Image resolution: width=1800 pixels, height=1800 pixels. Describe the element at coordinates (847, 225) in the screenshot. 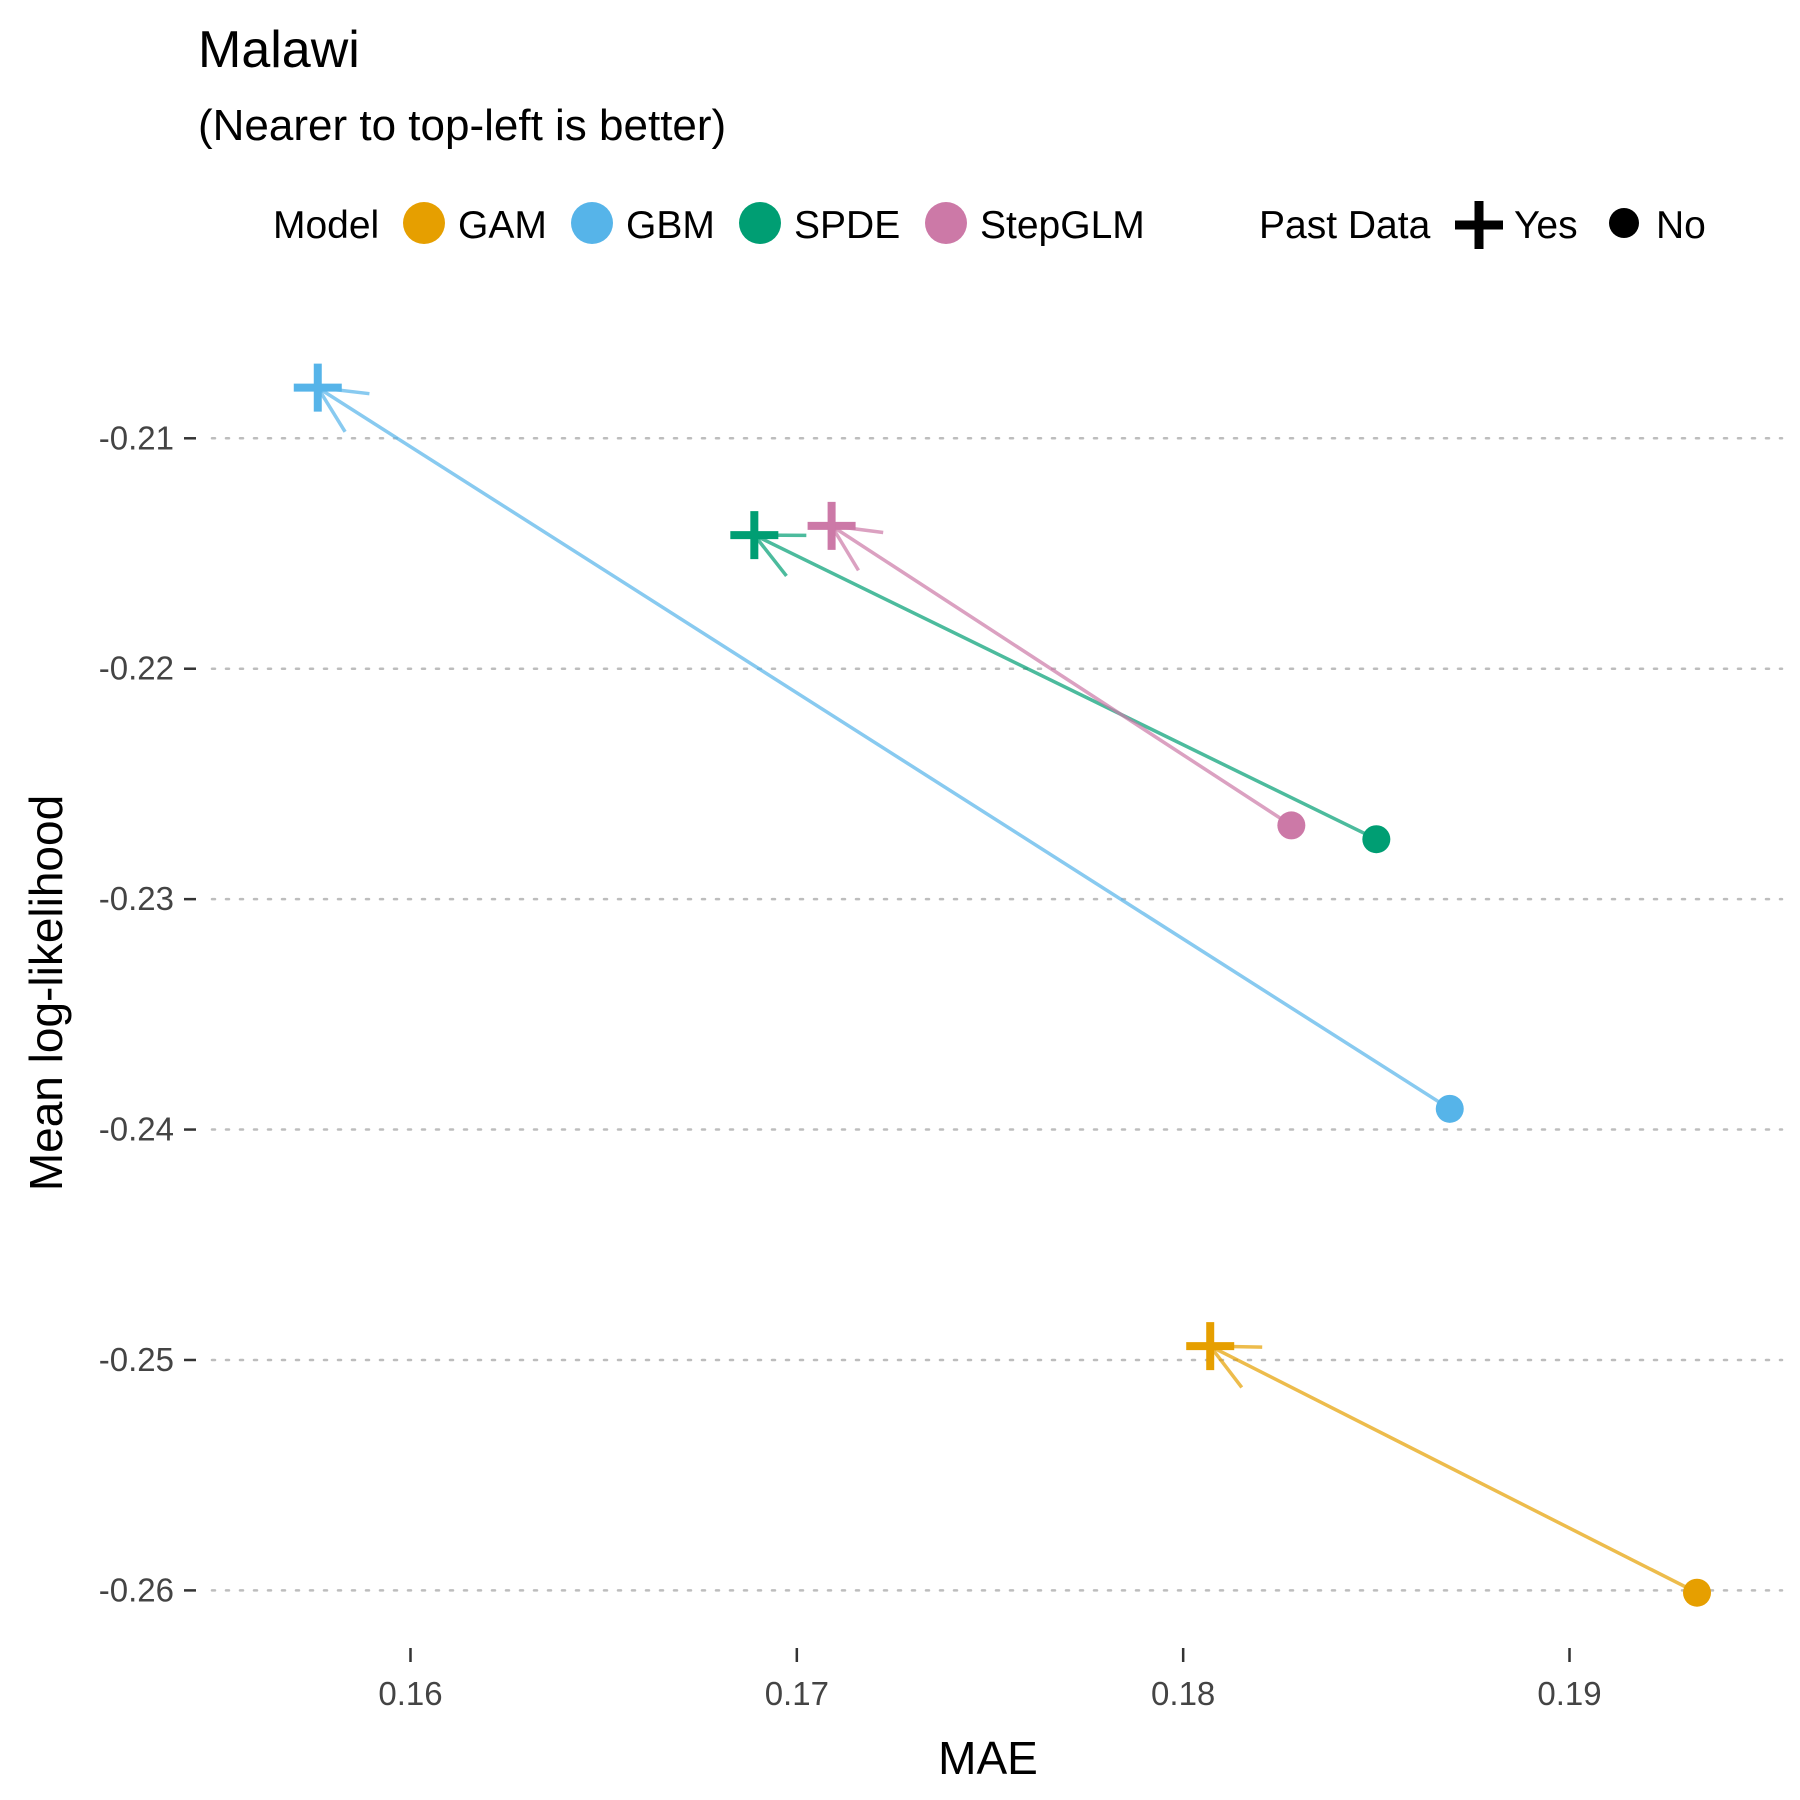

I see `legend-spde-label: SPDE` at that location.